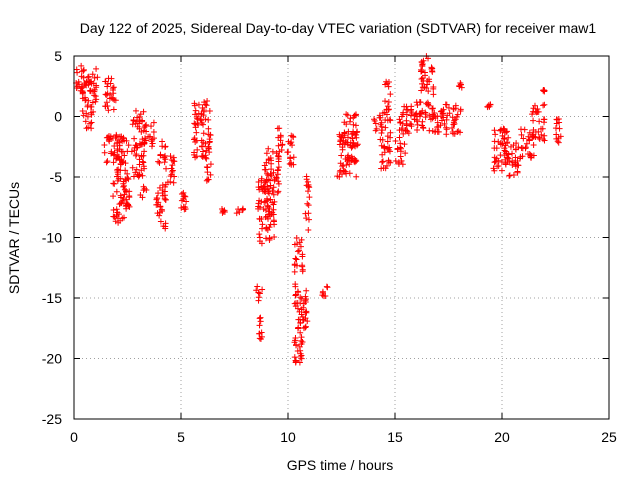 The height and width of the screenshot is (480, 640). What do you see at coordinates (340, 465) in the screenshot?
I see `x-axis-label: GPS time / hours` at bounding box center [340, 465].